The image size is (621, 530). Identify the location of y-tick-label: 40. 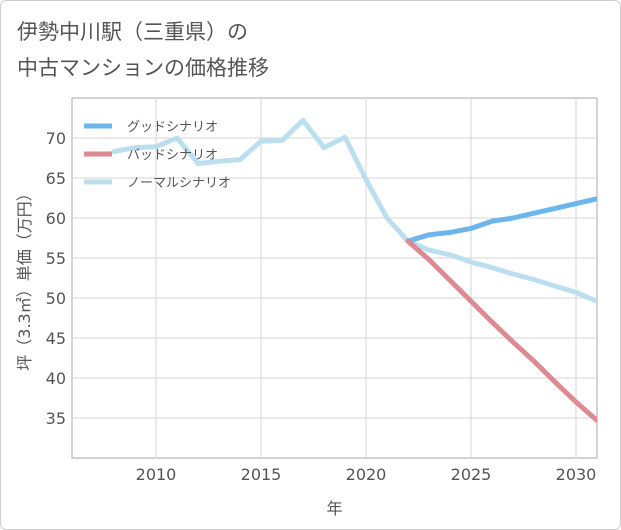
(56, 378).